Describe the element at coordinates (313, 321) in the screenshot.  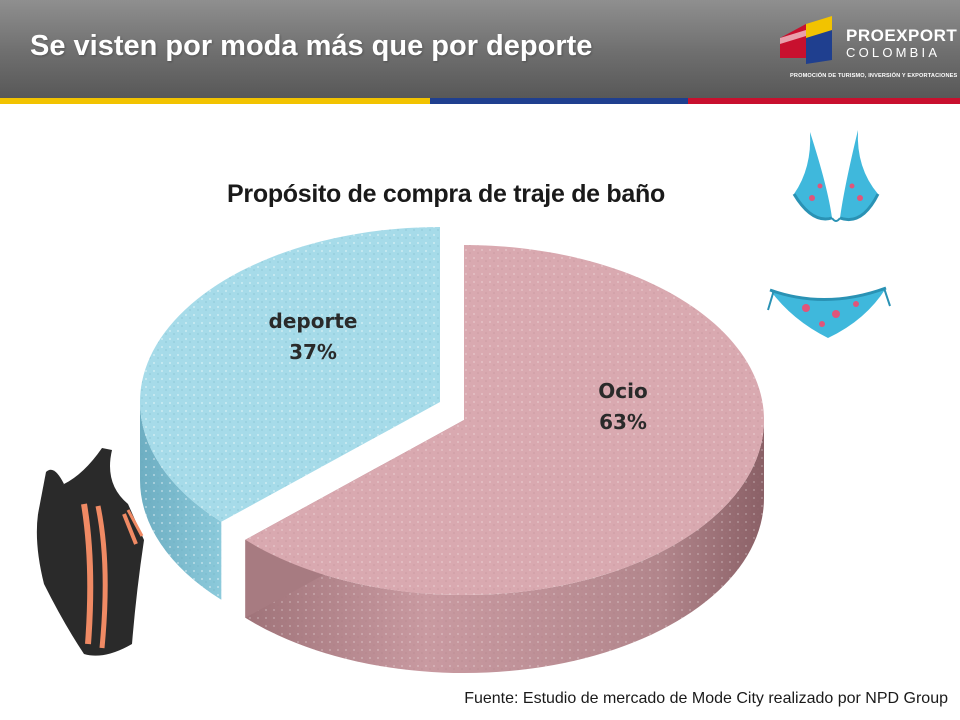
I see `slice-category-deporte: deporte` at that location.